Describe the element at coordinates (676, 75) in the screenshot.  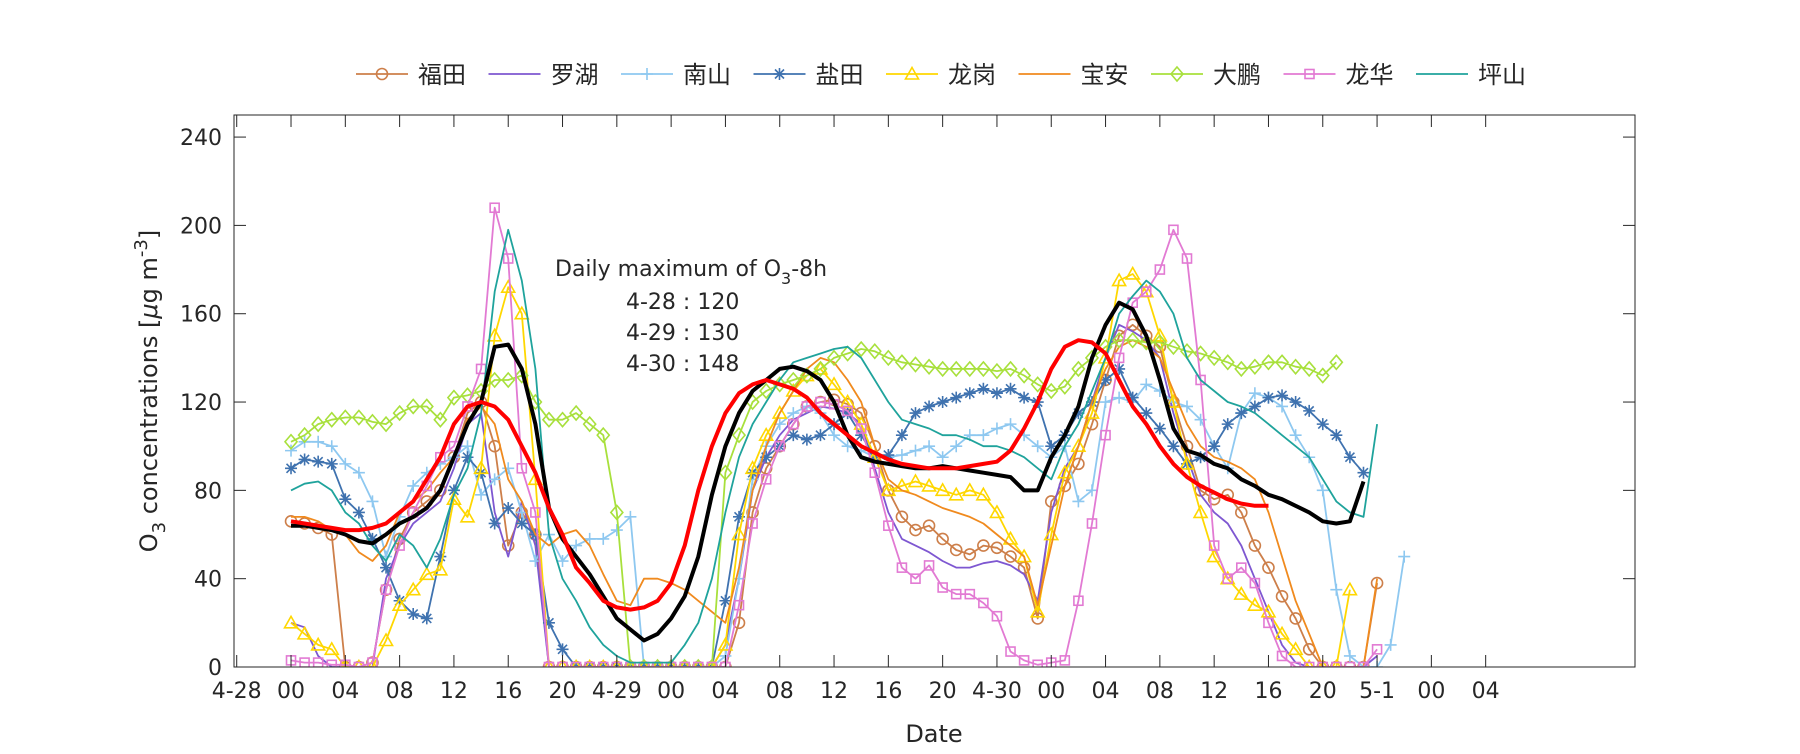
I see `legend-item-南山: 南山` at that location.